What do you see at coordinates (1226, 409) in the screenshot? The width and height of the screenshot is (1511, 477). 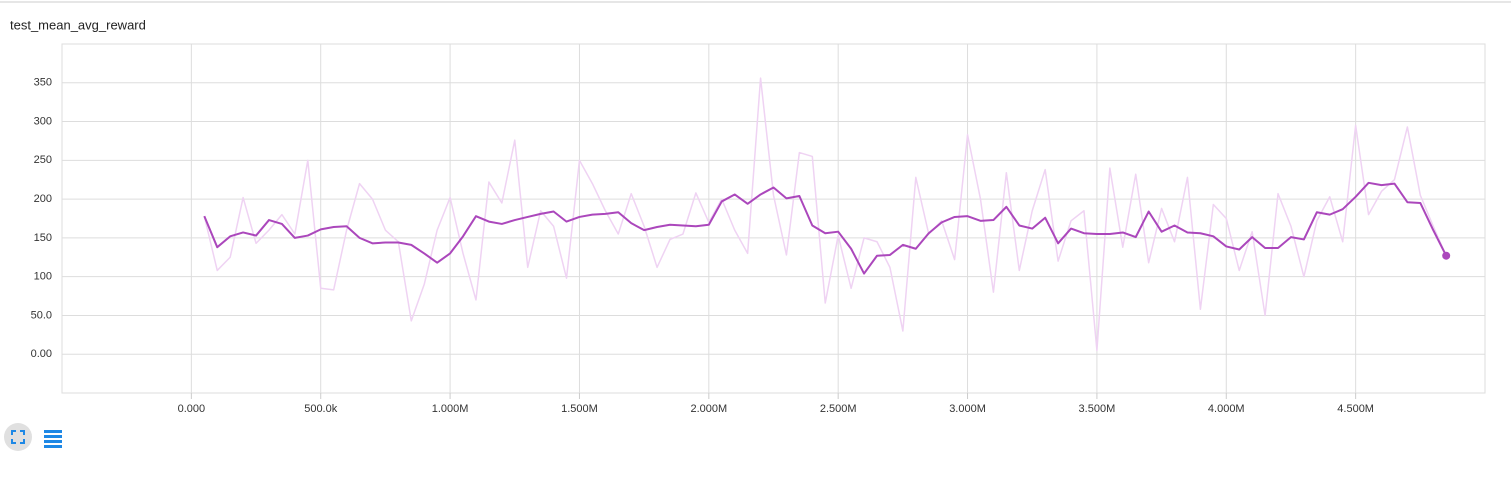 I see `x-tick-label: 4.000M` at bounding box center [1226, 409].